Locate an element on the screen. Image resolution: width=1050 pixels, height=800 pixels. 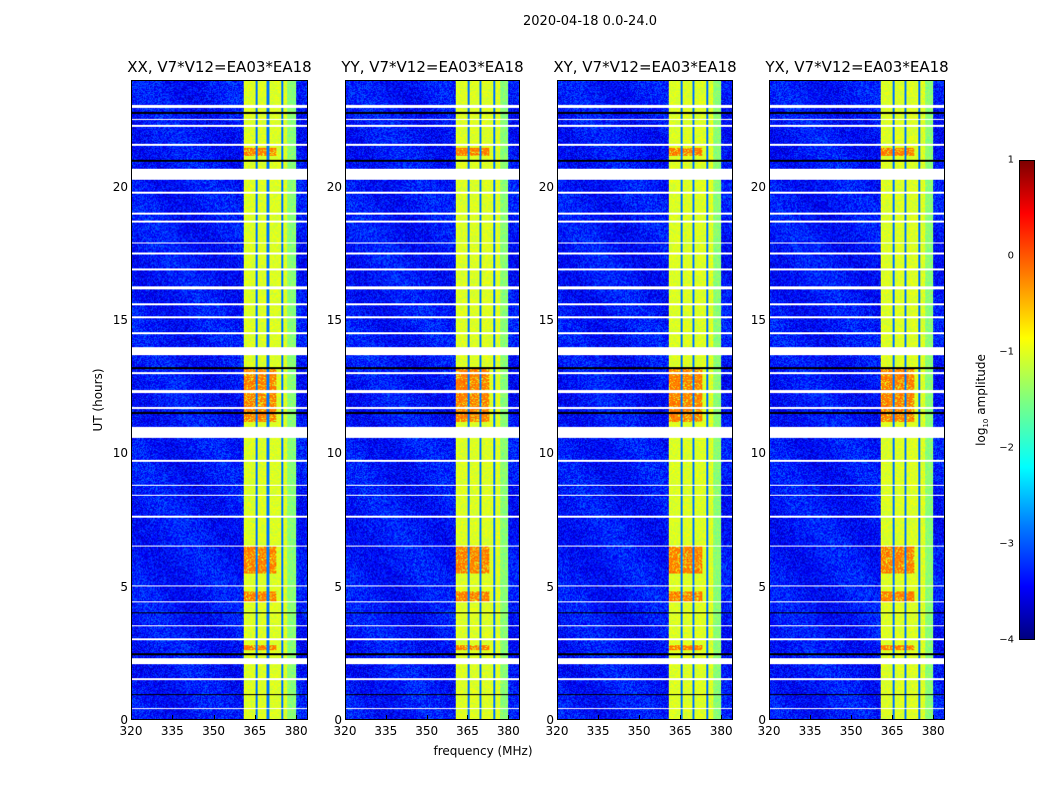
panel-title: XX, V7*V12=EA03*EA18 is located at coordinates (219, 67).